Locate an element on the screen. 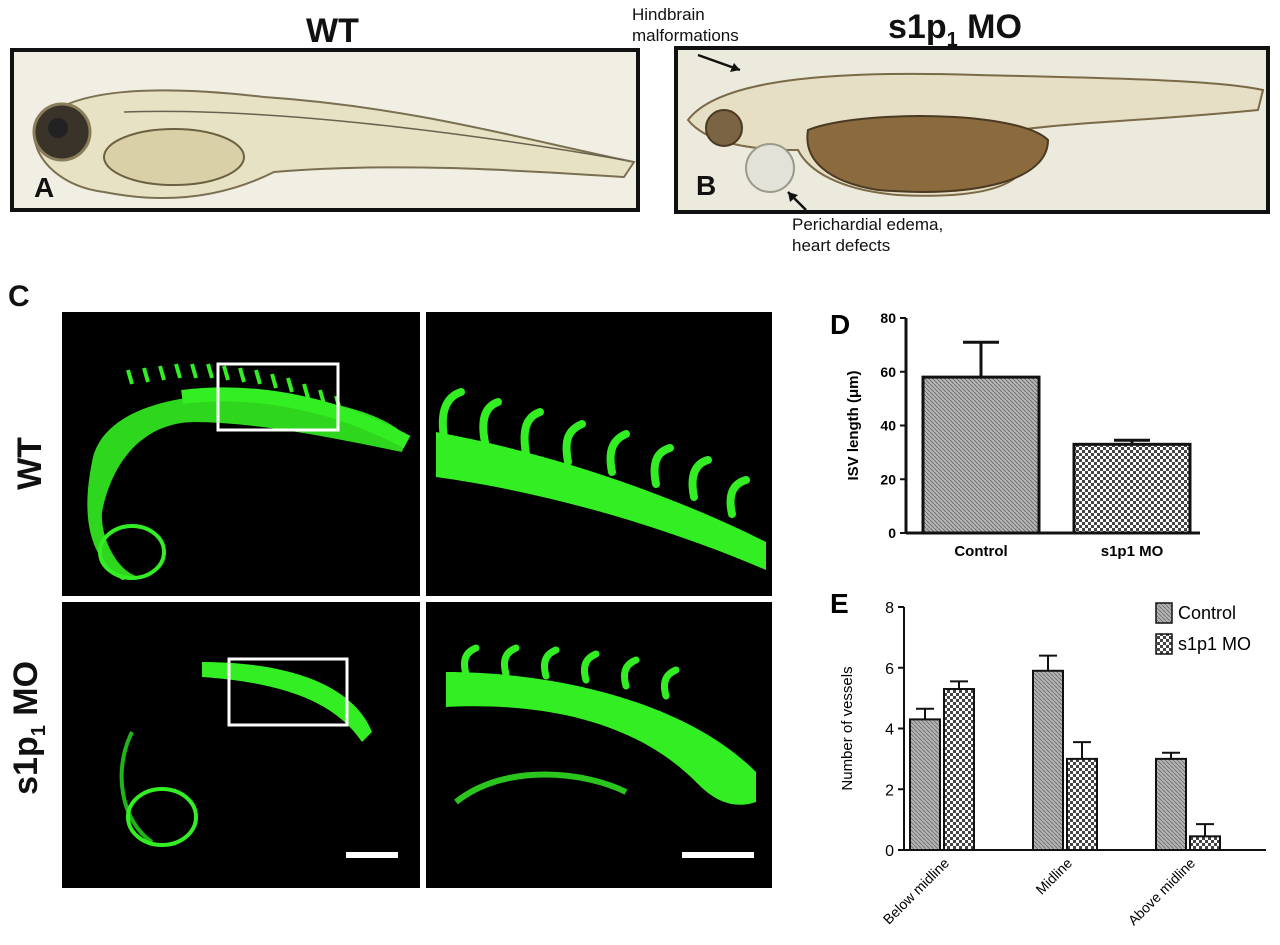 This screenshot has width=1280, height=945. legend-label: Control is located at coordinates (1207, 613).